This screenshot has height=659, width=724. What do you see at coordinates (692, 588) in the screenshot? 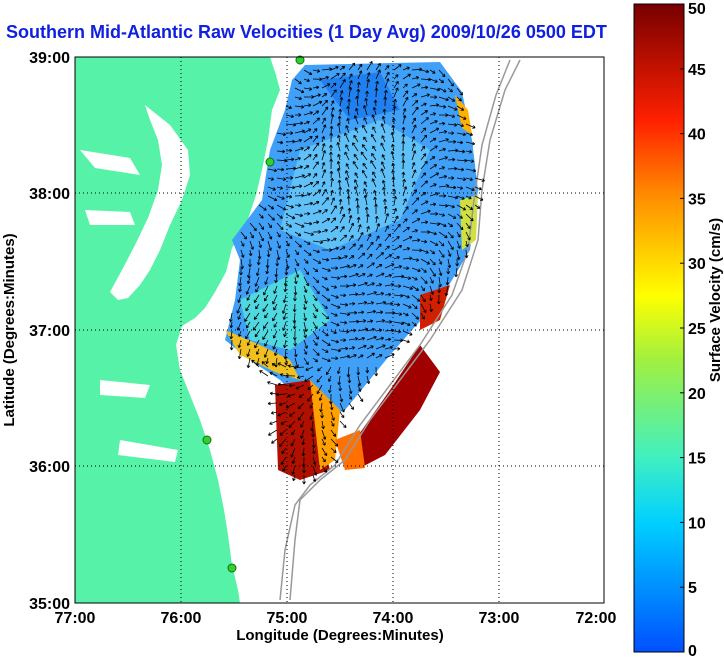
I see `colorbar-tick-label: 5` at bounding box center [692, 588].